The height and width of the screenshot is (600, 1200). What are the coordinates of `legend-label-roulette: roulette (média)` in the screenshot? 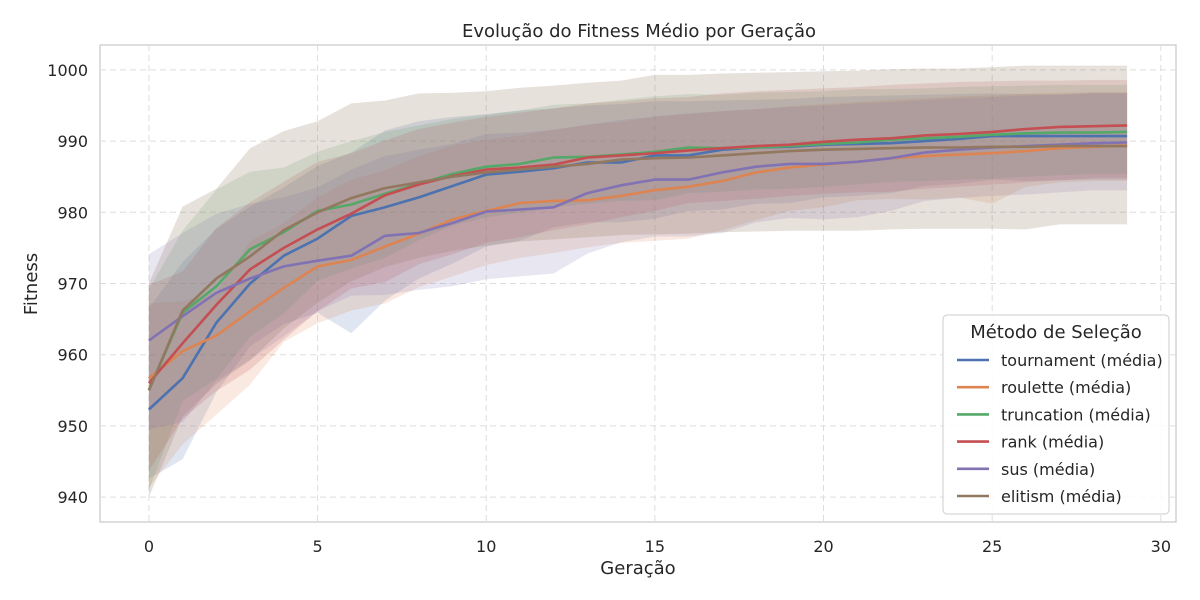 It's located at (1066, 387).